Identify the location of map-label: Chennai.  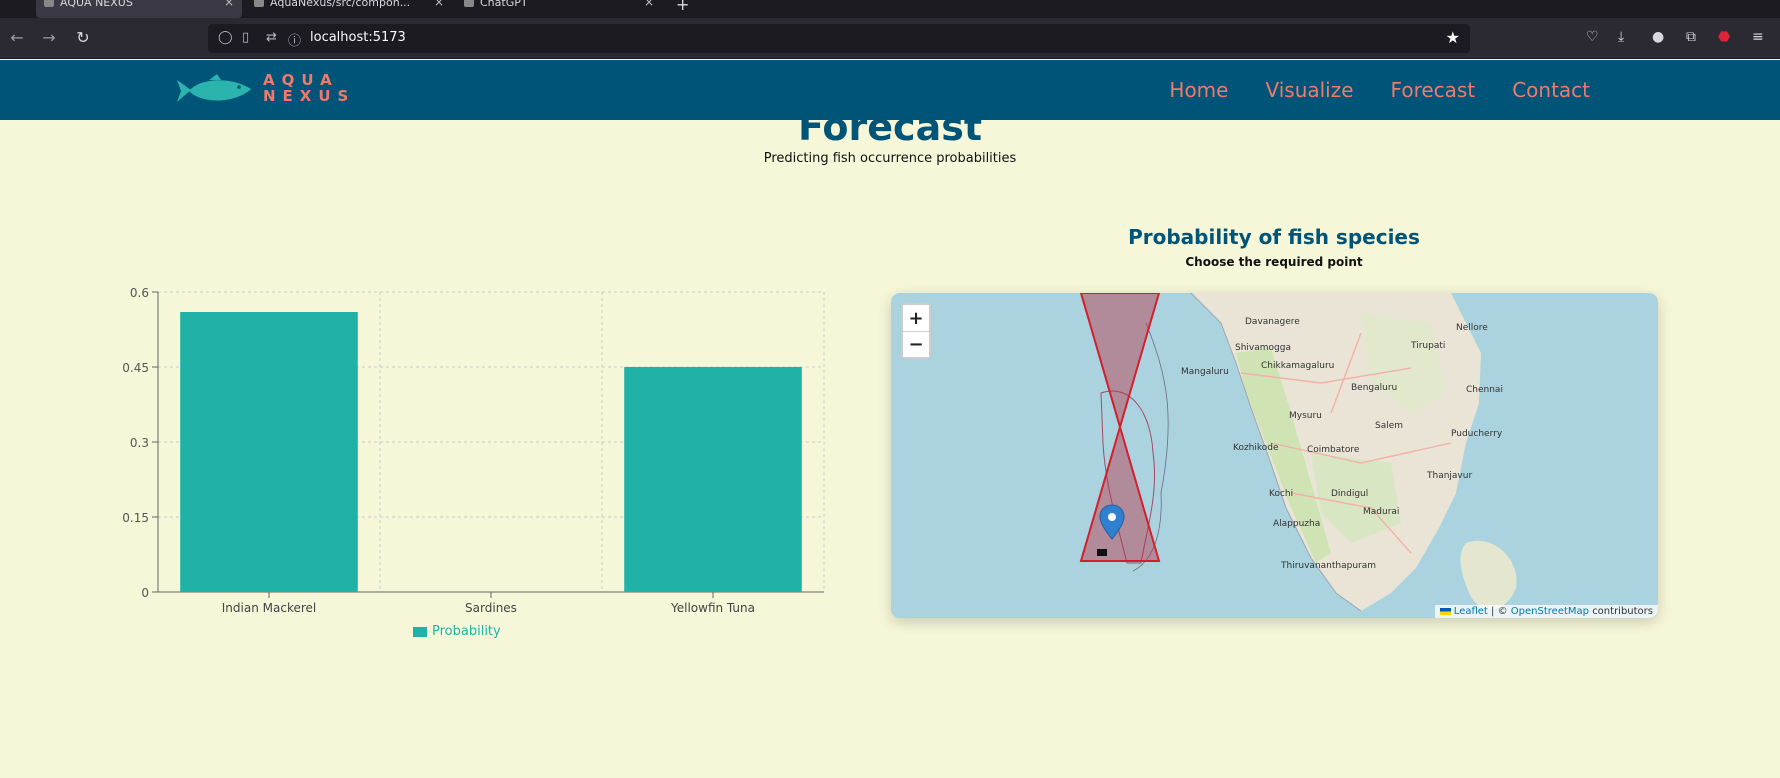
(1484, 390).